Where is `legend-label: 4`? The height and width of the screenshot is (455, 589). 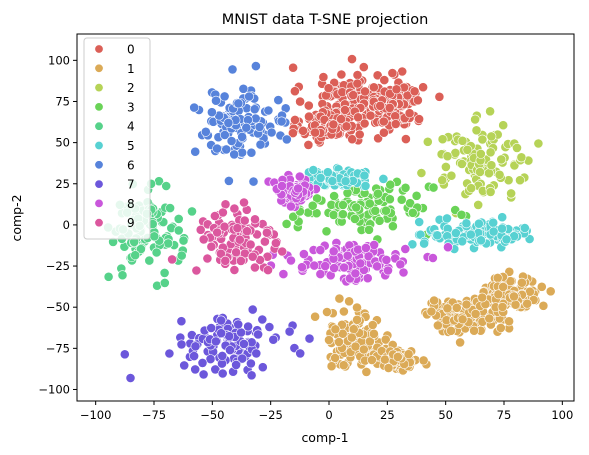
legend-label: 4 is located at coordinates (131, 127).